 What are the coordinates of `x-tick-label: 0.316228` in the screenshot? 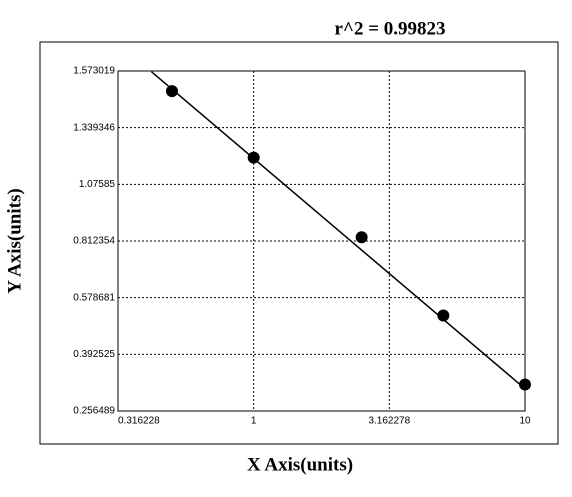 It's located at (139, 421).